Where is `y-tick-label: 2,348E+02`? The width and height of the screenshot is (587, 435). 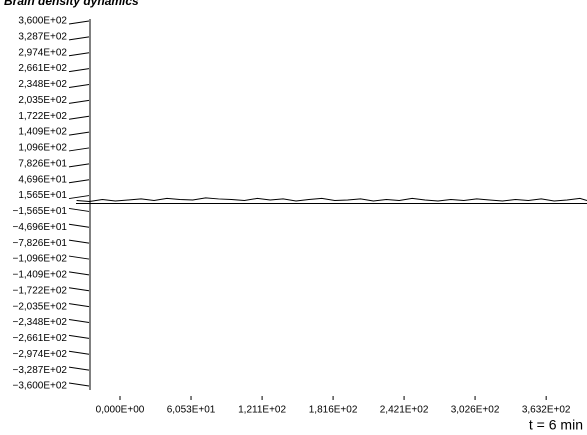 y-tick-label: 2,348E+02 is located at coordinates (42, 84).